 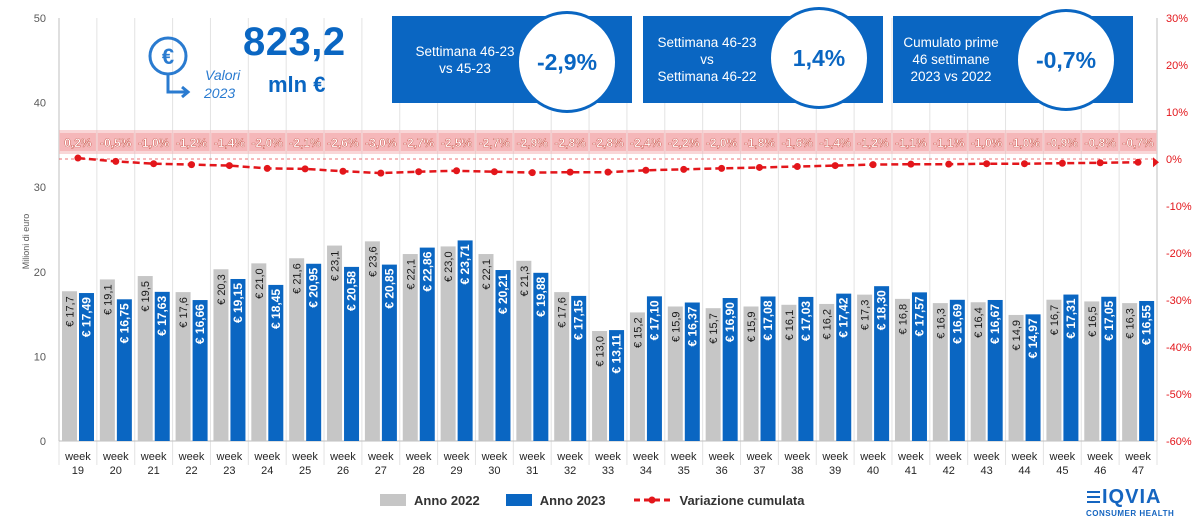 I want to click on x-tick-label: 26, so click(x=343, y=471).